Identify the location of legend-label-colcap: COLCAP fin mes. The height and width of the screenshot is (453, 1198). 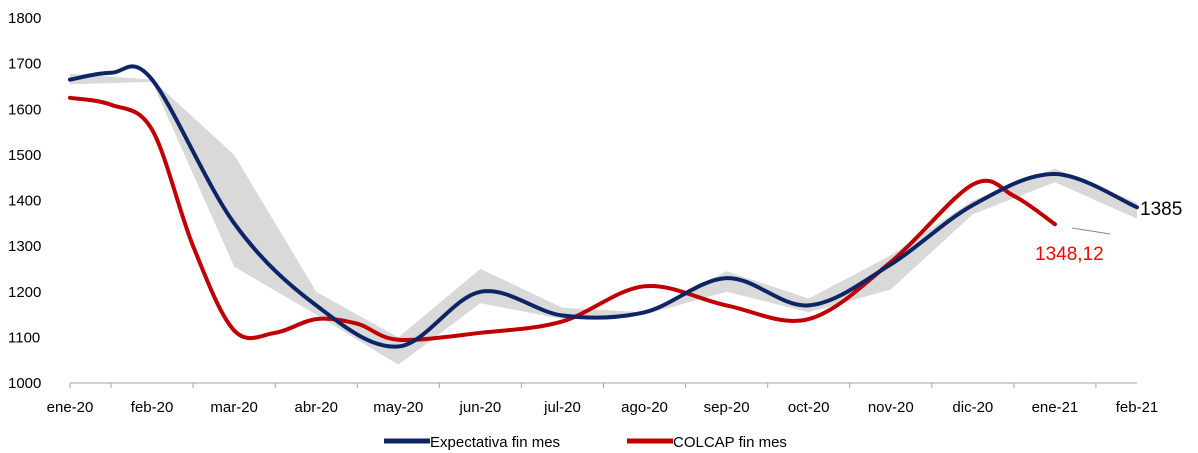
(730, 442).